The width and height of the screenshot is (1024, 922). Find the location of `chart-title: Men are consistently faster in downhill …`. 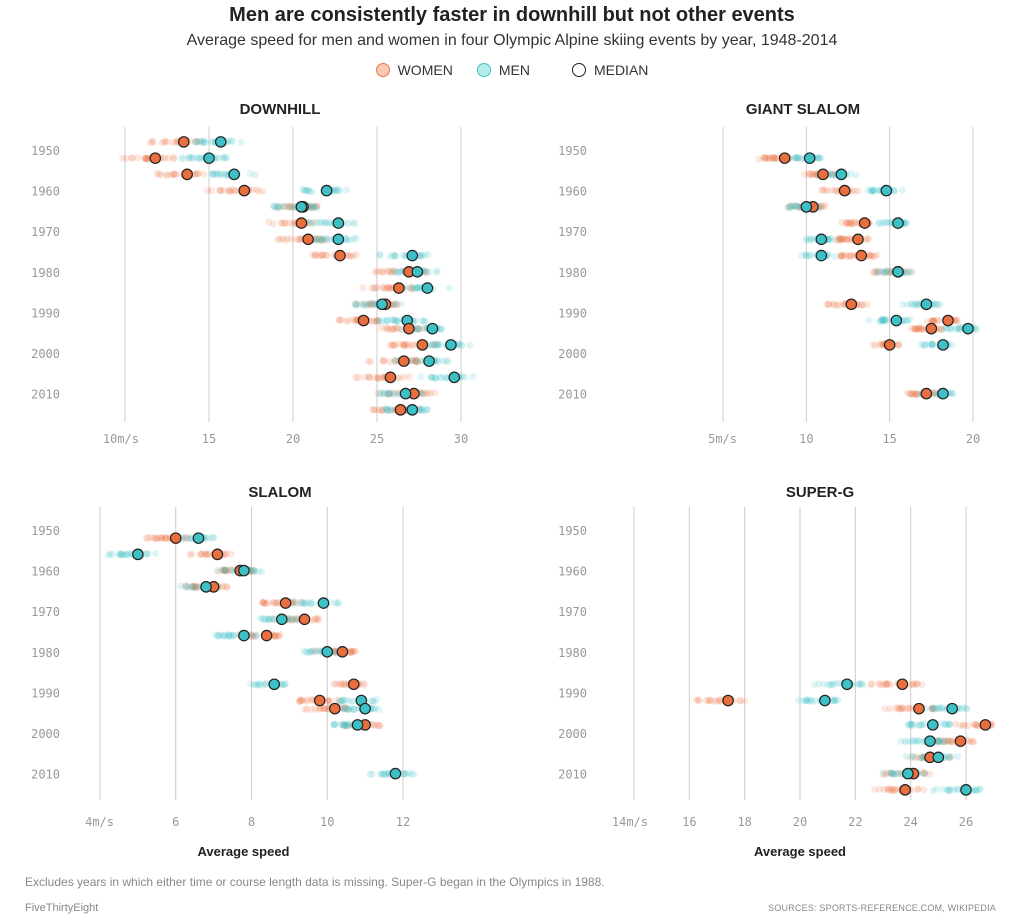

chart-title: Men are consistently faster in downhill … is located at coordinates (512, 15).